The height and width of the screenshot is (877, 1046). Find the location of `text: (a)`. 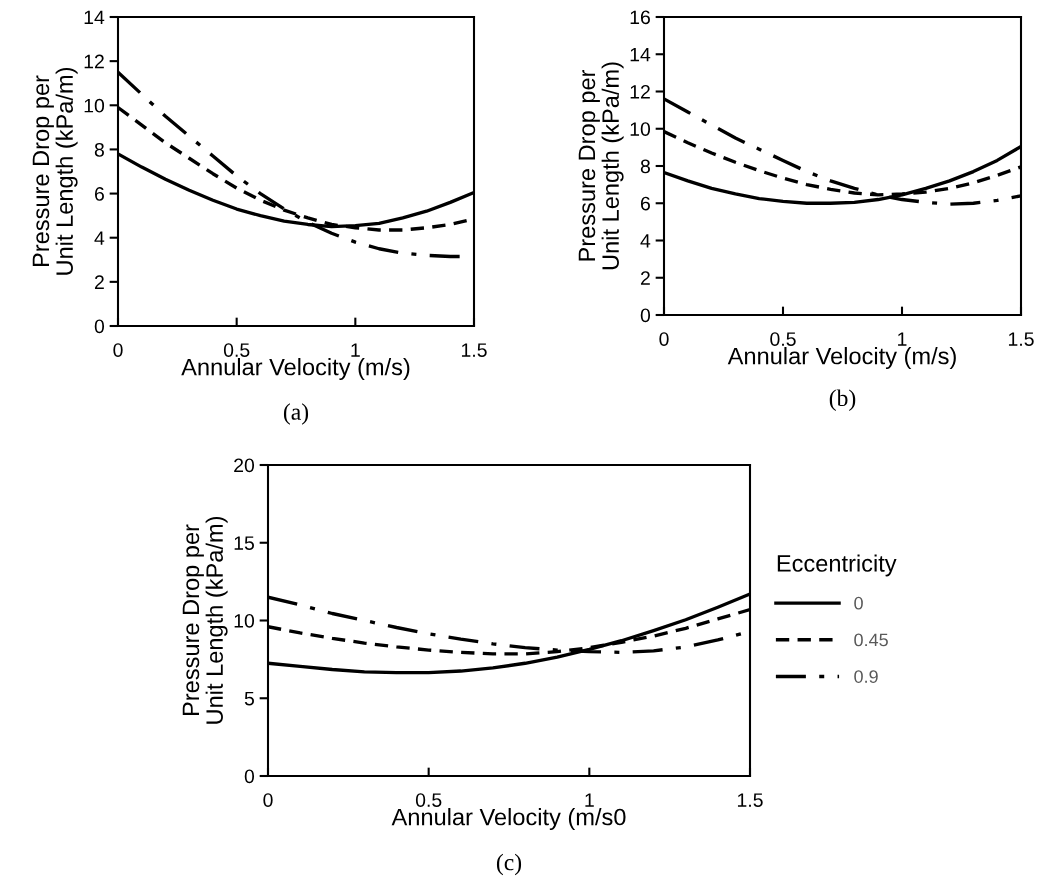

text: (a) is located at coordinates (296, 414).